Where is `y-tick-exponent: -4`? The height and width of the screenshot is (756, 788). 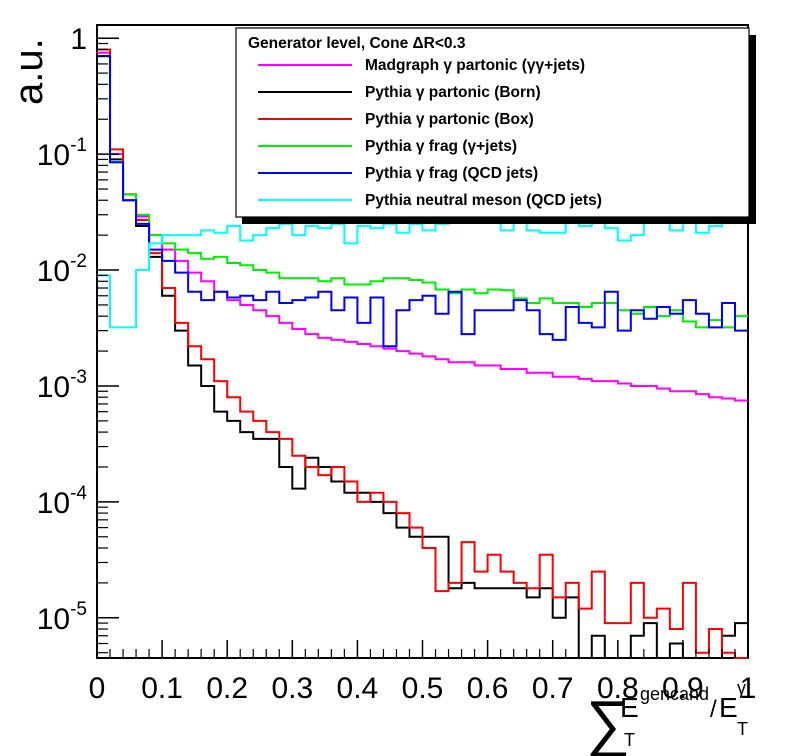 y-tick-exponent: -4 is located at coordinates (78, 493).